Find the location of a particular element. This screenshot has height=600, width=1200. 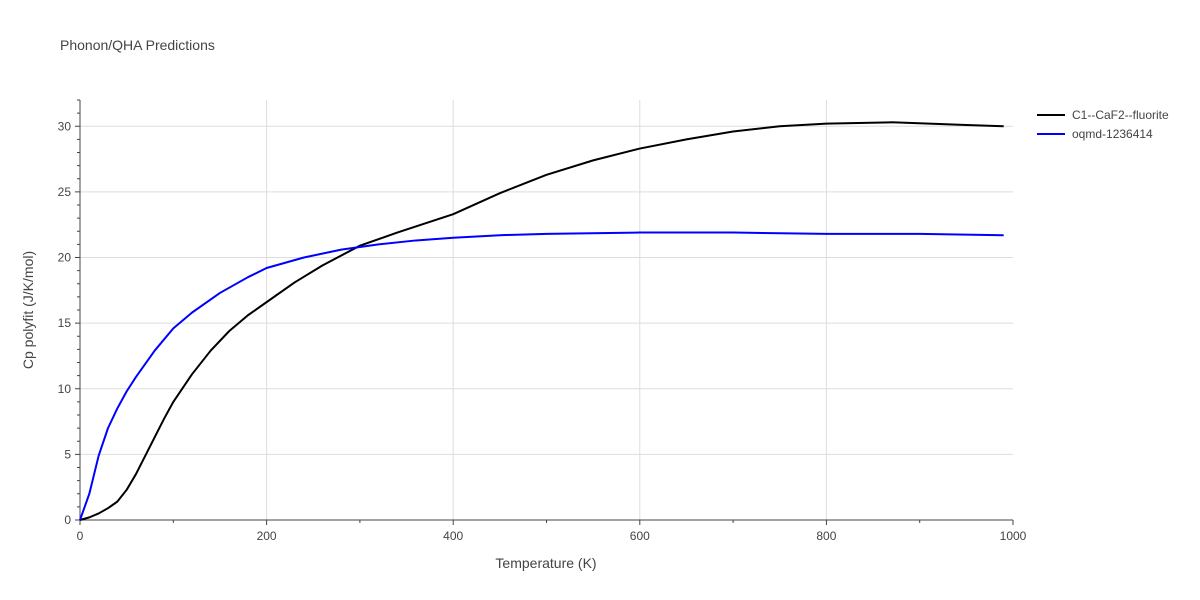

chart-title: Phonon/QHA Predictions is located at coordinates (137, 45).